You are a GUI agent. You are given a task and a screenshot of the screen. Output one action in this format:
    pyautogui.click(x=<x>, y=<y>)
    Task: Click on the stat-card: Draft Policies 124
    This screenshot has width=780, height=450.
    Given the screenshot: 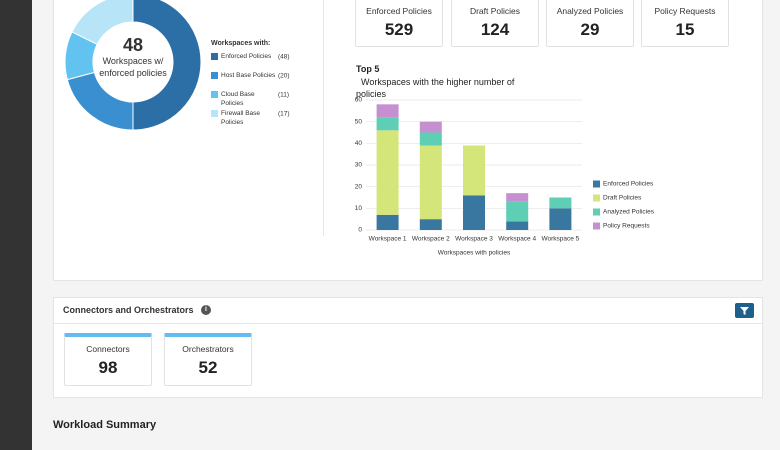 What is the action you would take?
    pyautogui.click(x=495, y=23)
    